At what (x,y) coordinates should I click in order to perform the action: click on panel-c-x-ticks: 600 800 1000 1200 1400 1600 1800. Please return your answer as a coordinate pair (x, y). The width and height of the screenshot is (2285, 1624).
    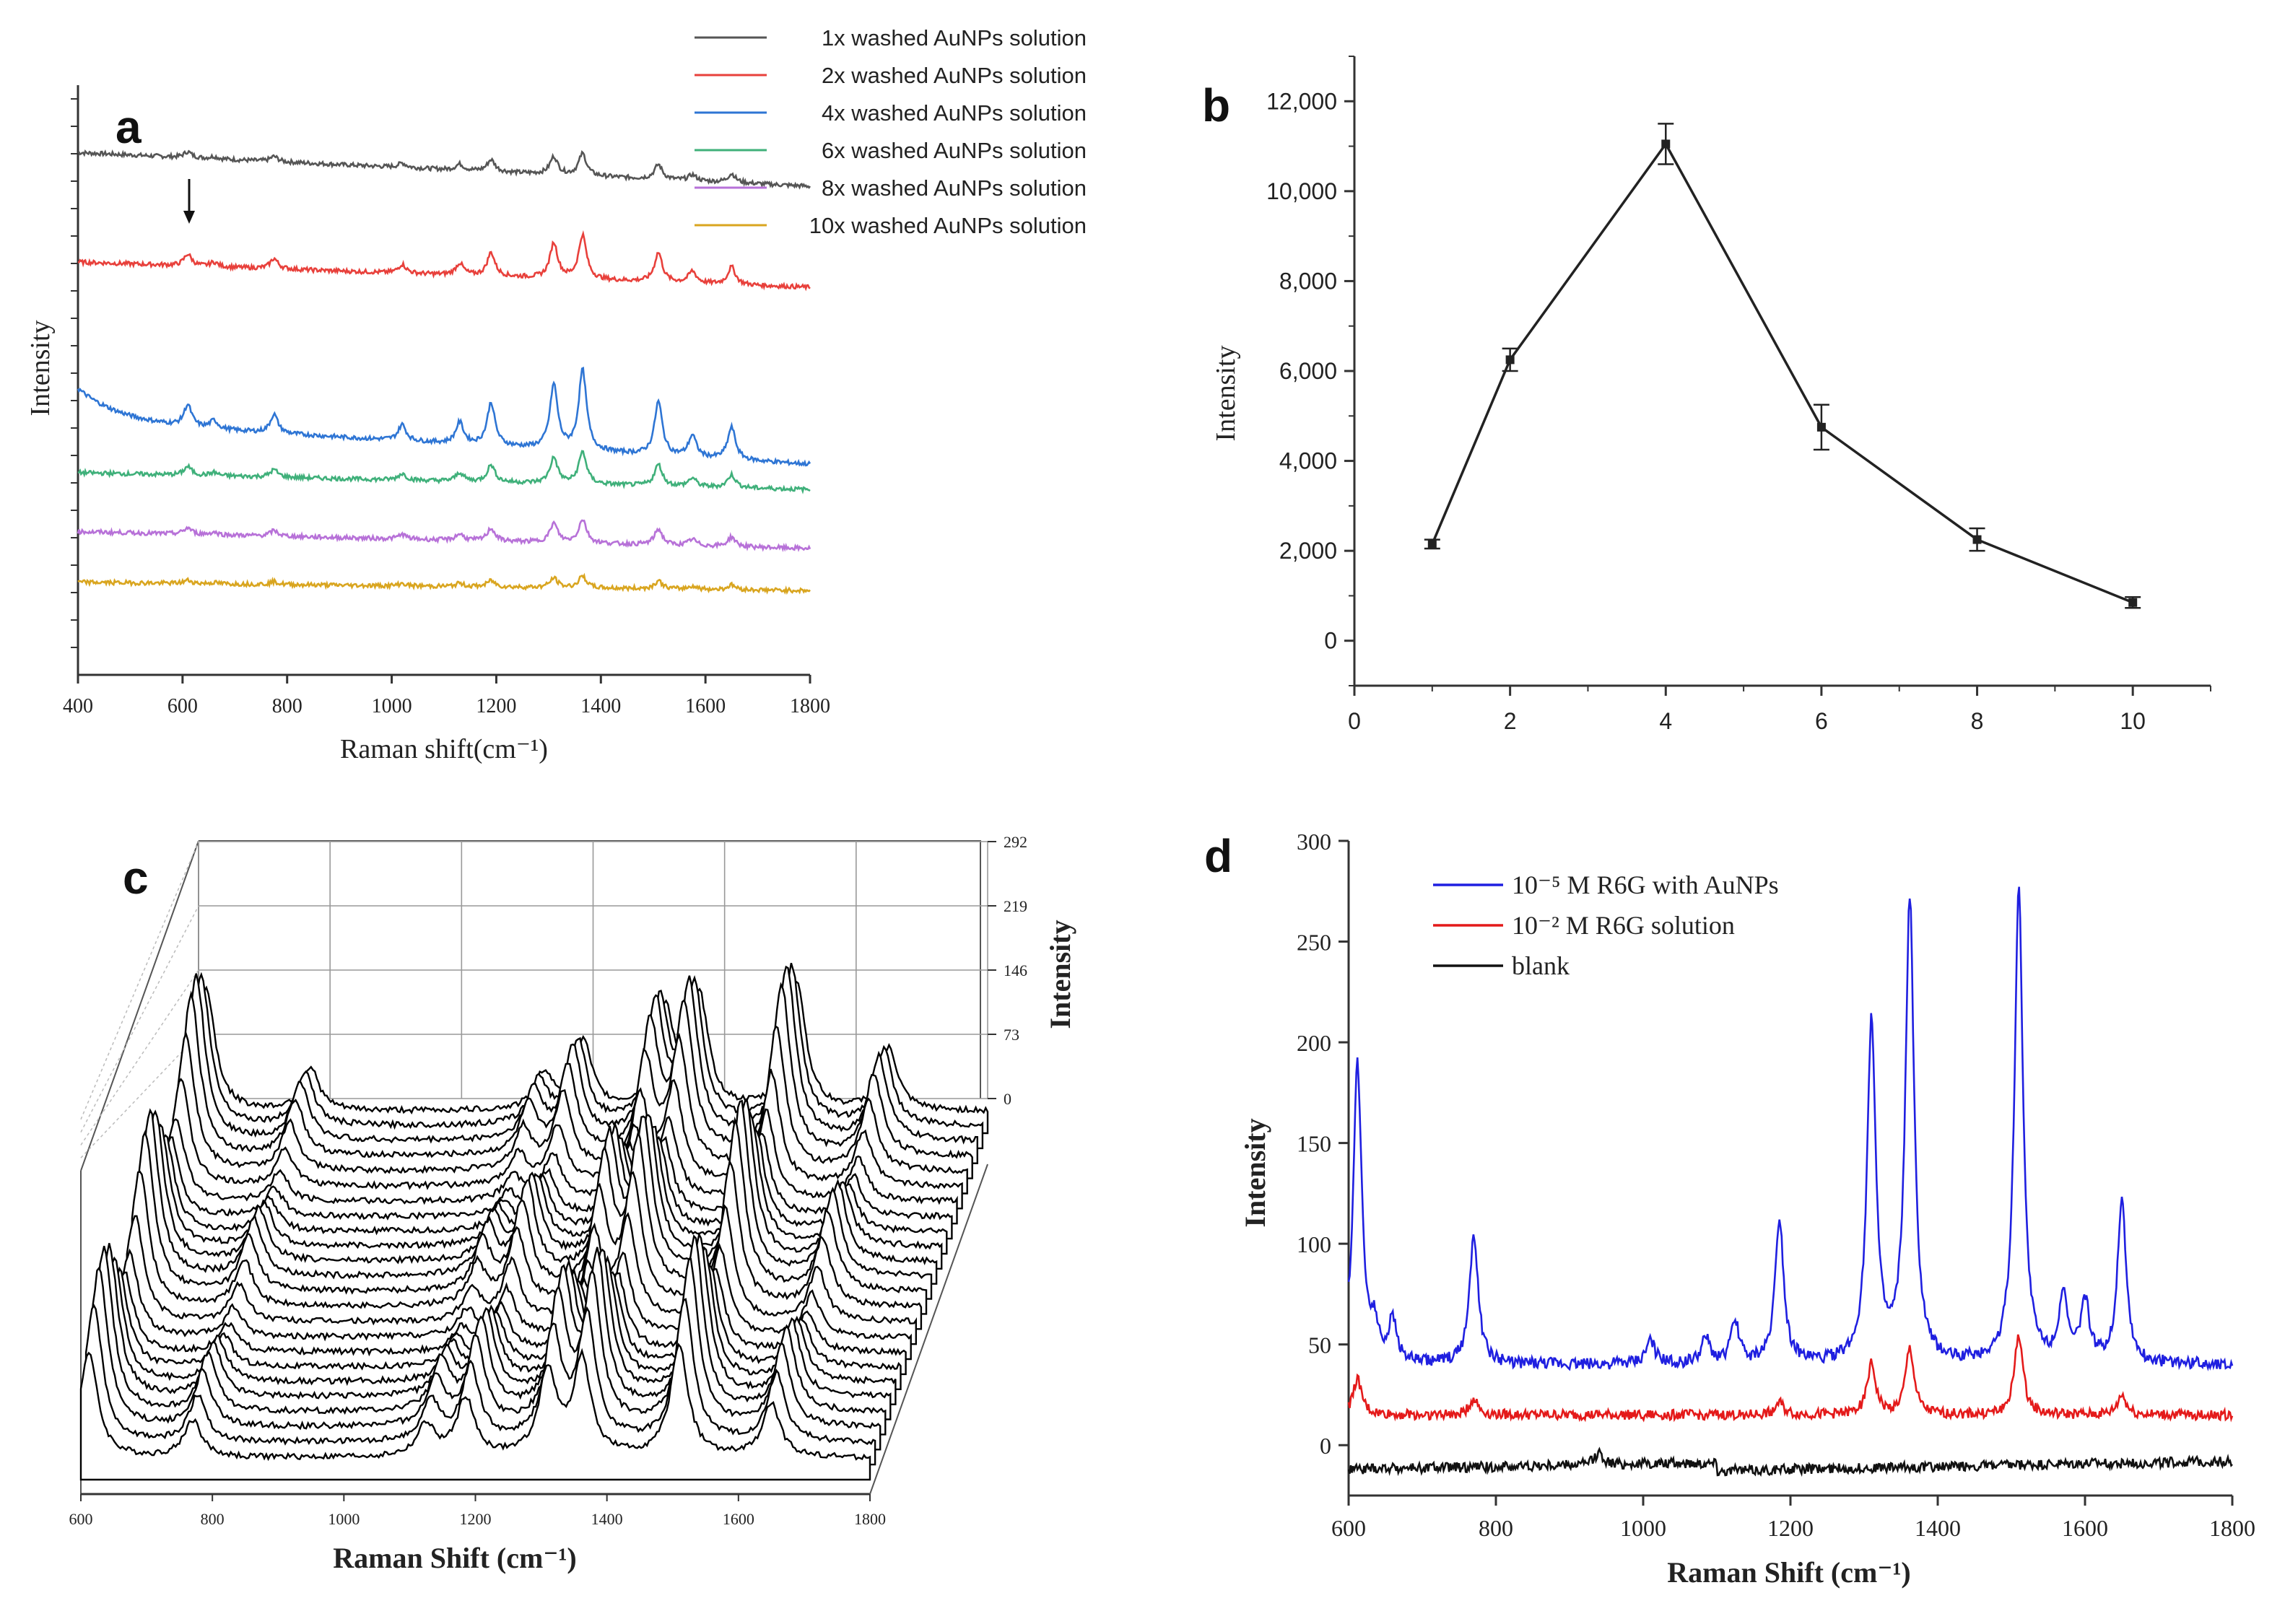
    Looking at the image, I should click on (477, 1511).